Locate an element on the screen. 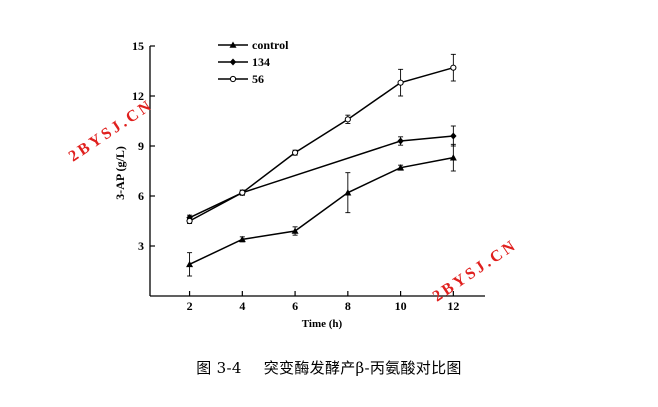 The height and width of the screenshot is (407, 658). legend-item: 134 is located at coordinates (244, 62).